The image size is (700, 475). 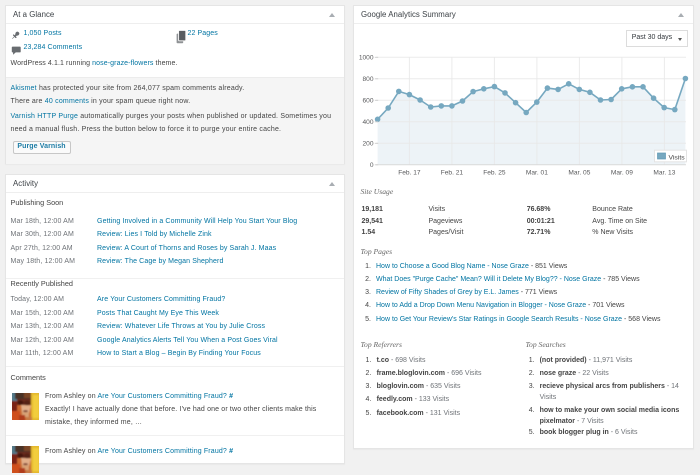 What do you see at coordinates (452, 173) in the screenshot?
I see `svg-text: Feb. 21` at bounding box center [452, 173].